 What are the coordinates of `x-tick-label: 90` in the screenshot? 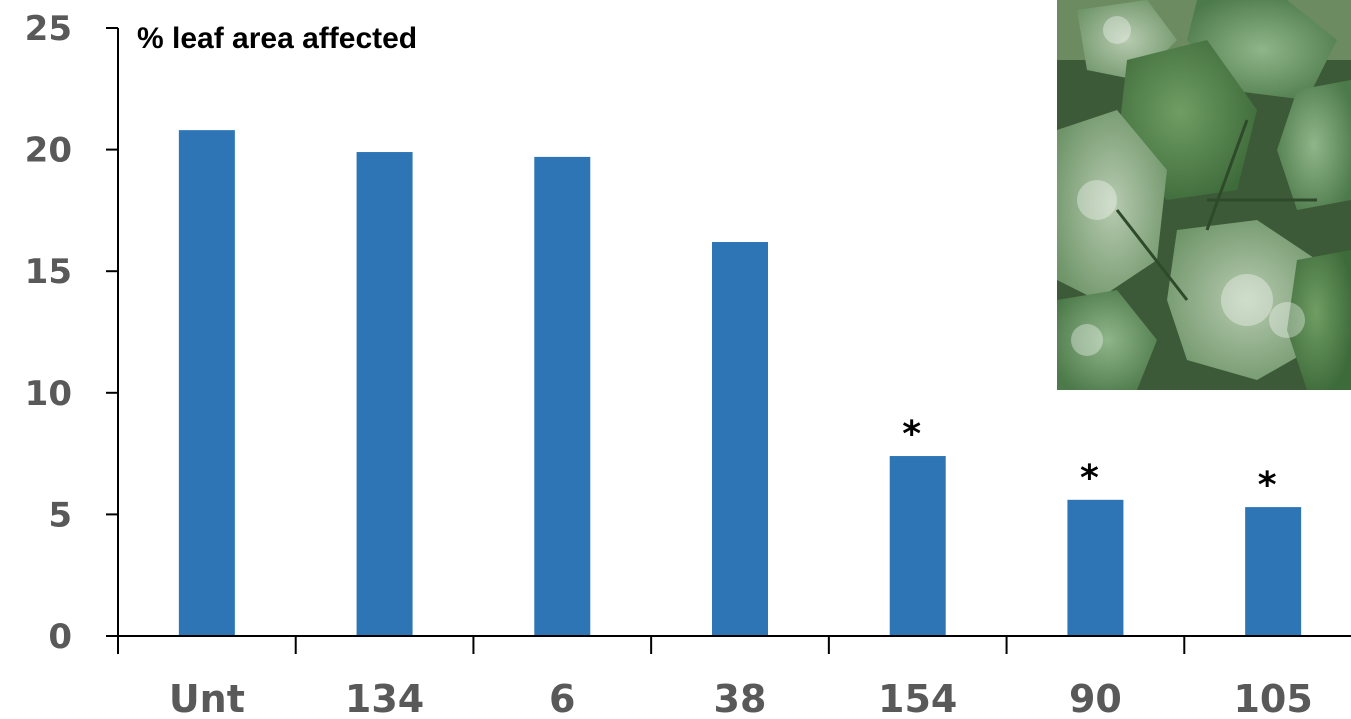 It's located at (1095, 698).